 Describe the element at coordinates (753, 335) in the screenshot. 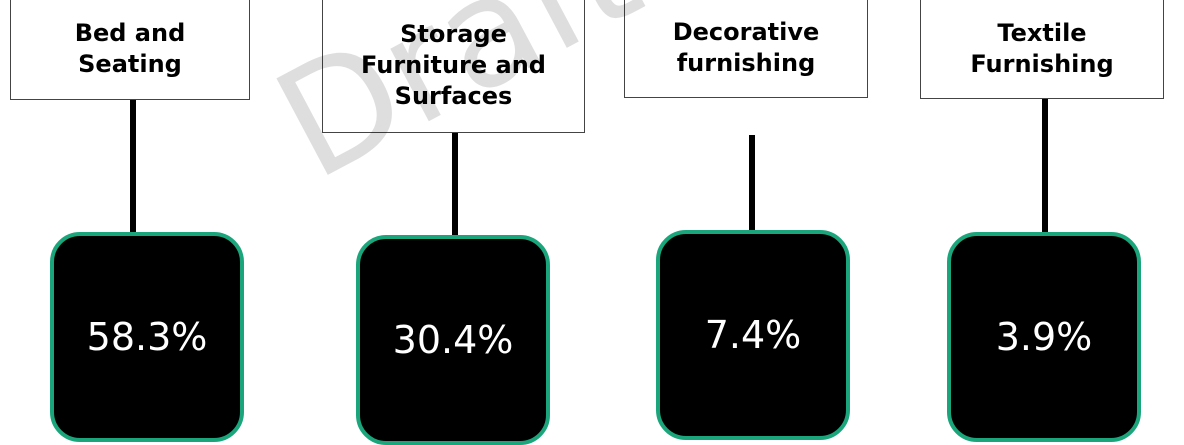

I see `share-box: 7.4%` at that location.